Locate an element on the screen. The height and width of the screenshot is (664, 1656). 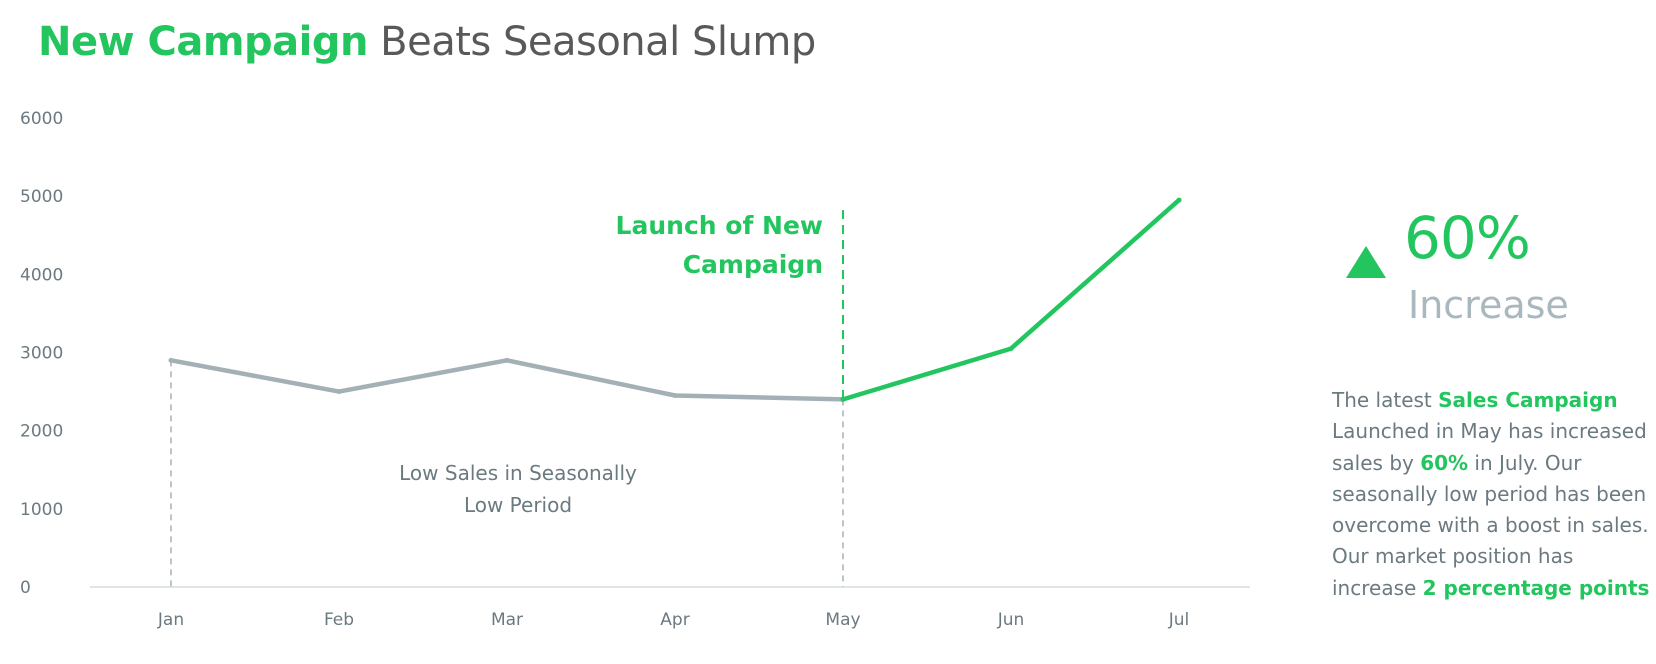
title-accent: New Campaign is located at coordinates (203, 42).